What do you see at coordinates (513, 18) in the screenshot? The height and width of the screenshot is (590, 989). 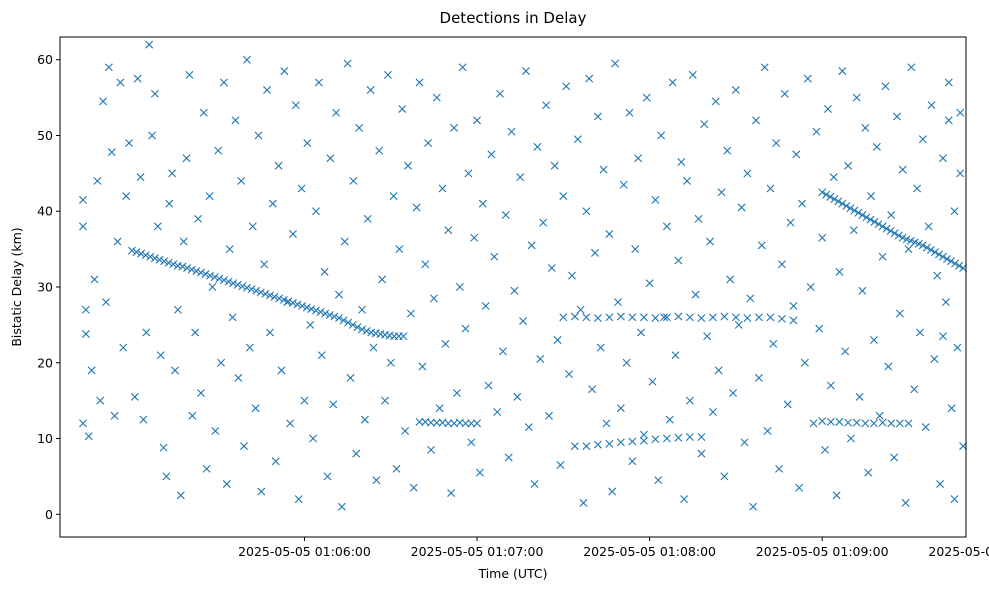 I see `chart-title: Detections in Delay` at bounding box center [513, 18].